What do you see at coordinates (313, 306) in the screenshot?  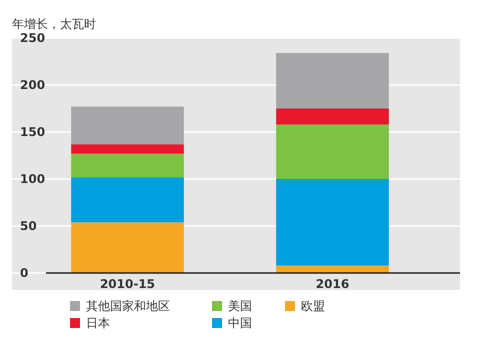 I see `legend-label: 欧盟` at bounding box center [313, 306].